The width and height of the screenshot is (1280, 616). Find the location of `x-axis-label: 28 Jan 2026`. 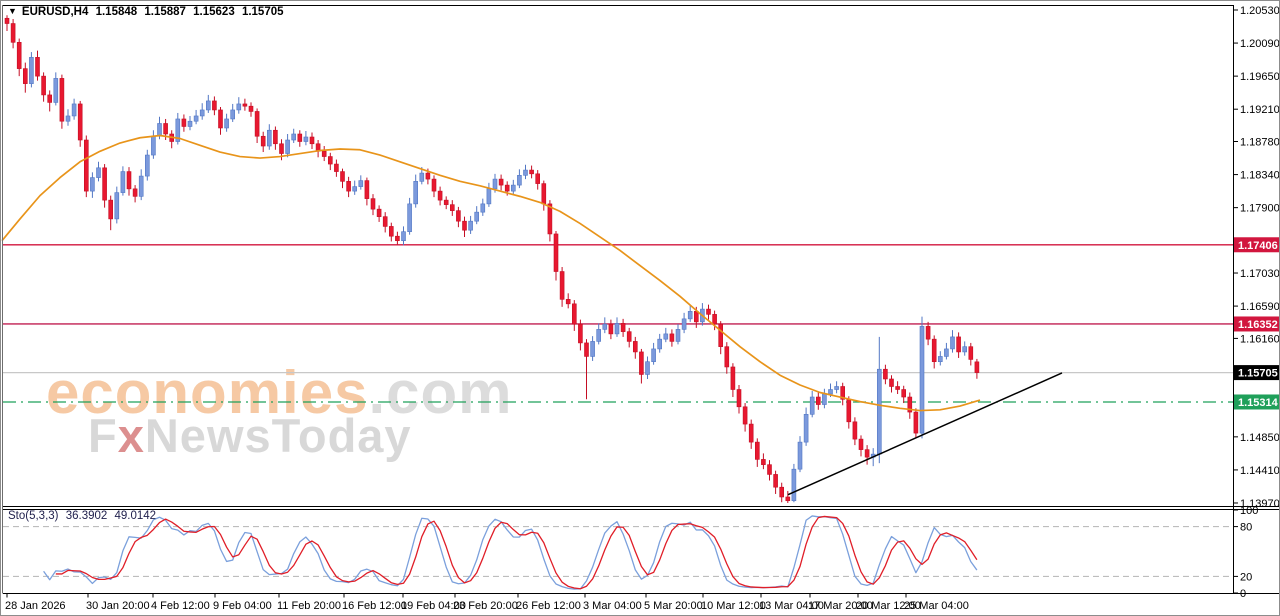

x-axis-label: 28 Jan 2026 is located at coordinates (35, 606).